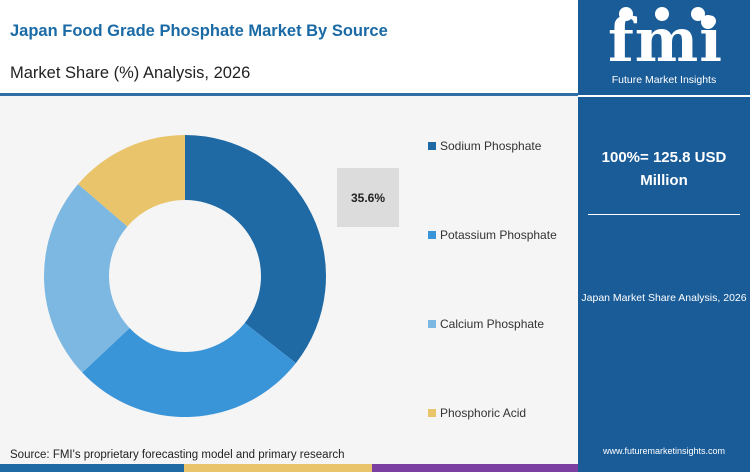 The image size is (750, 472). I want to click on source-bar, so click(289, 452).